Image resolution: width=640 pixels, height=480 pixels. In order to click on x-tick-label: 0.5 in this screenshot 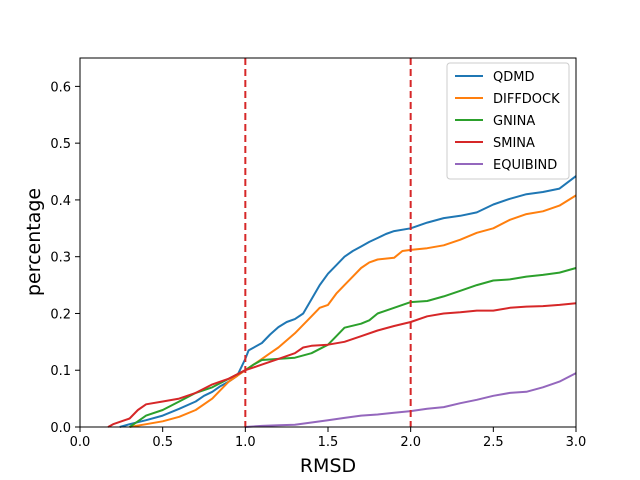, I will do `click(162, 442)`.